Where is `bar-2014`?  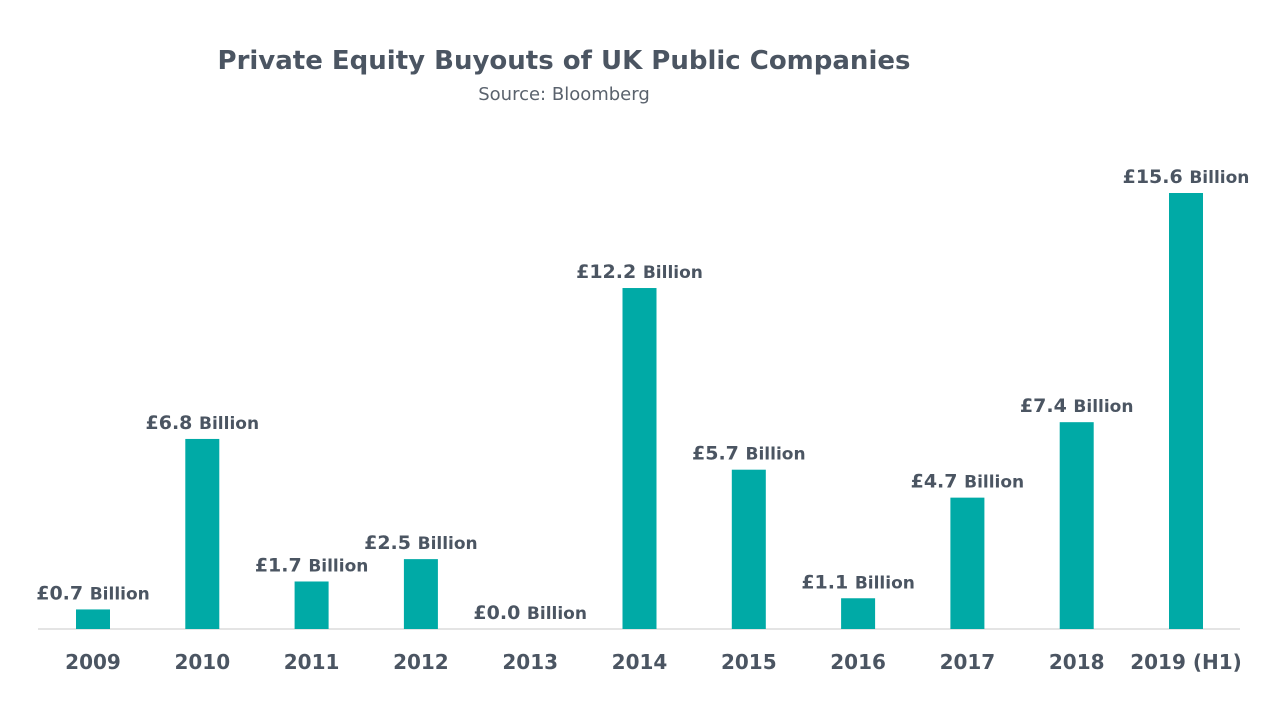 bar-2014 is located at coordinates (639, 458).